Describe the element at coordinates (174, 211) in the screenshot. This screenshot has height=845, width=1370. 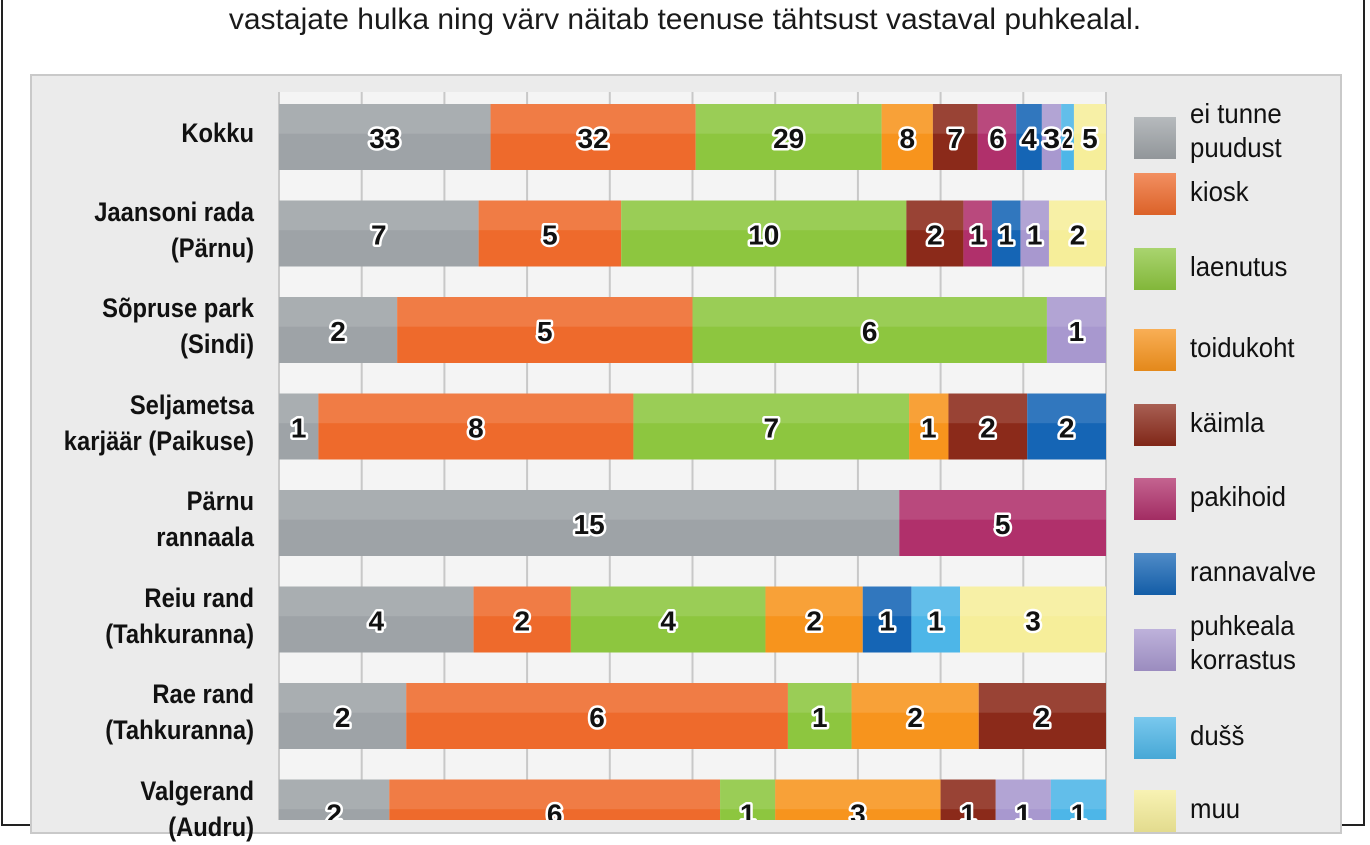
I see `category-label-line: Jaansoni rada` at that location.